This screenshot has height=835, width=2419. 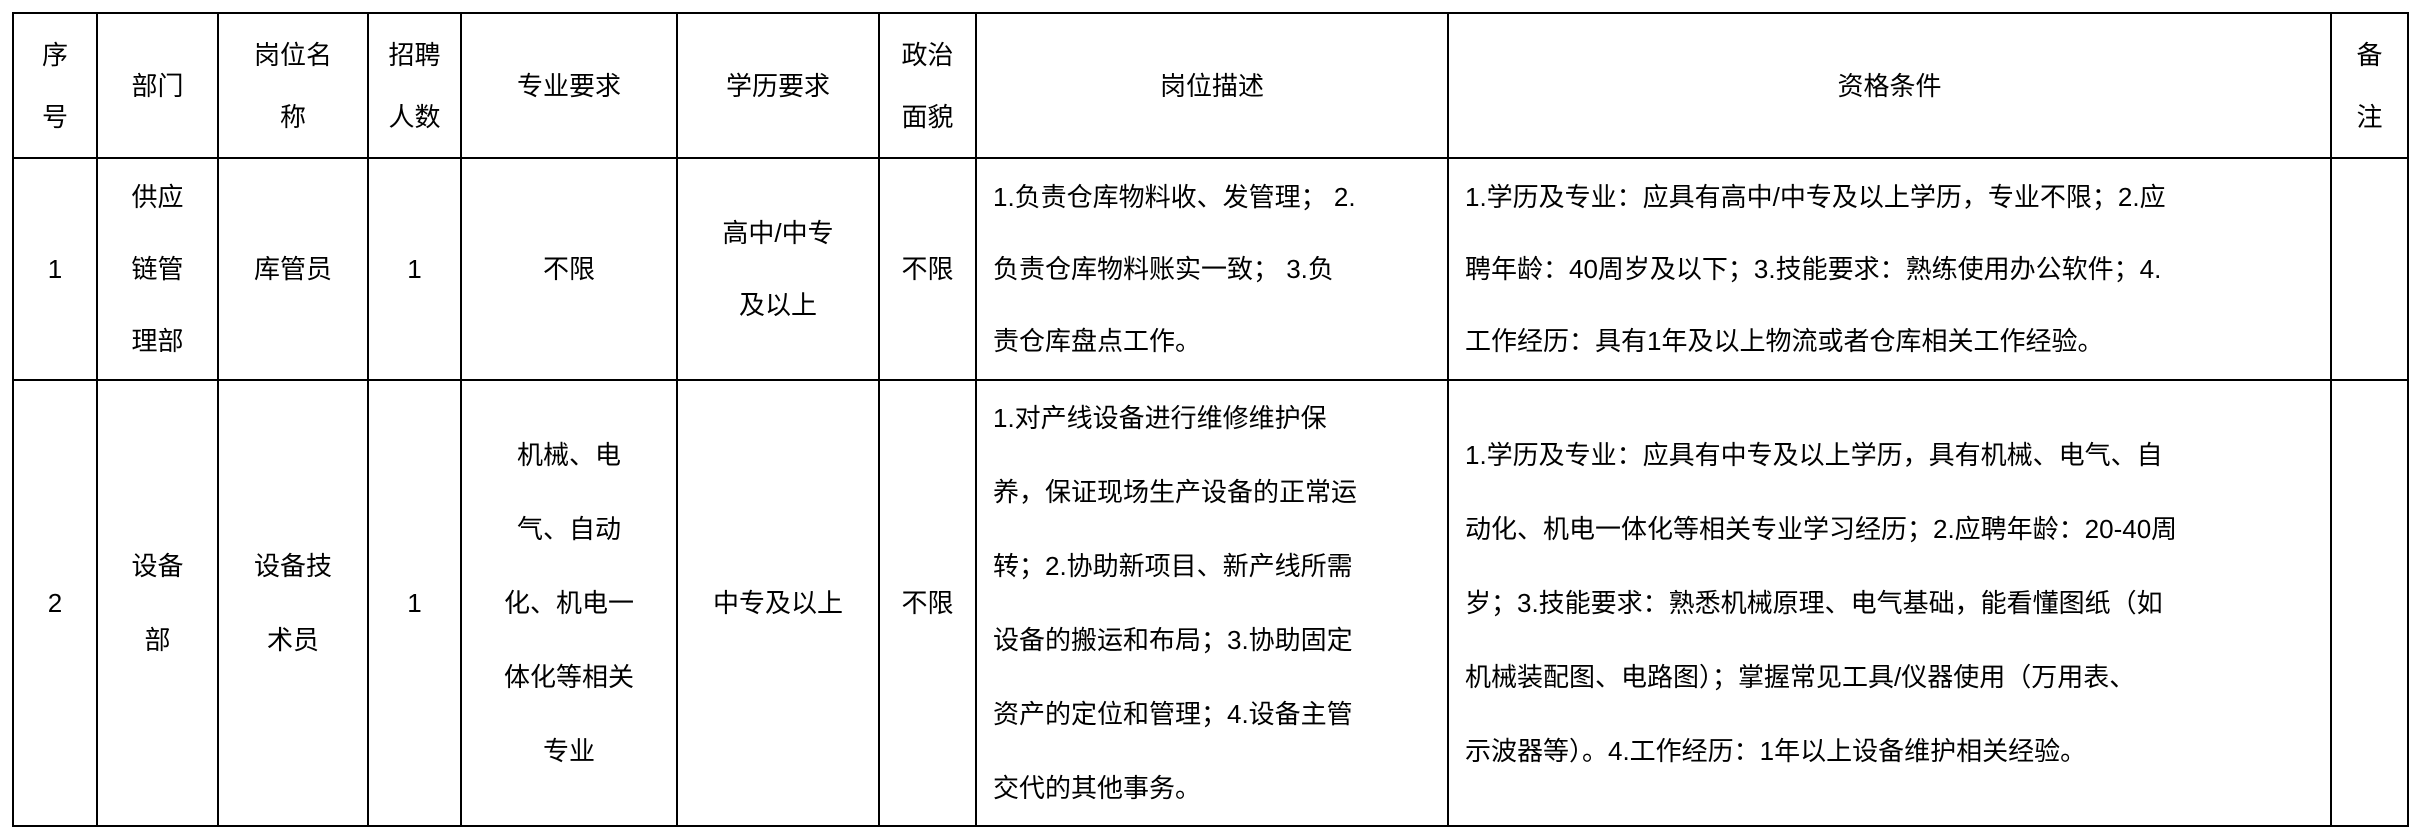 I want to click on text-line: 理部, so click(x=157, y=341).